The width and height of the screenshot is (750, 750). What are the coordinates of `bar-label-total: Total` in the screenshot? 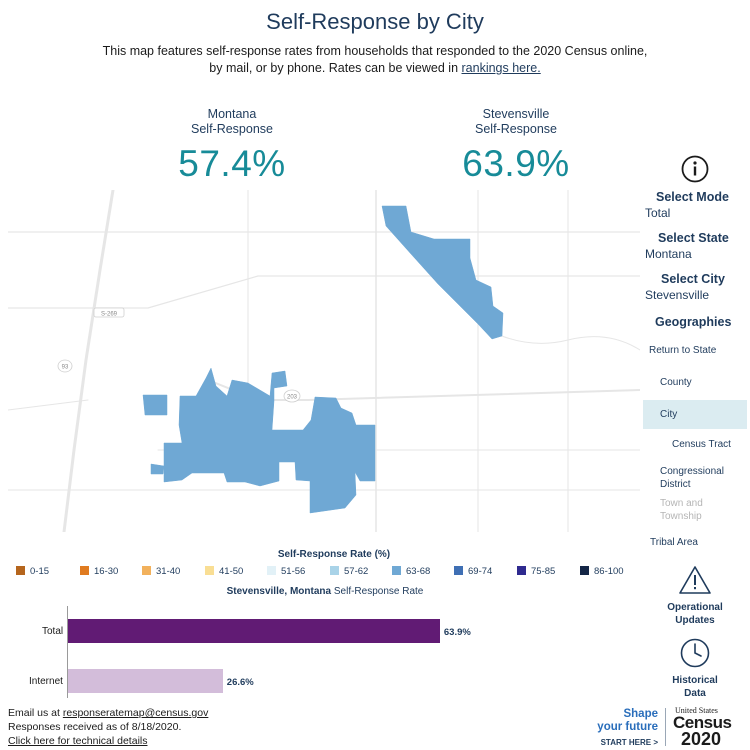 It's located at (53, 631).